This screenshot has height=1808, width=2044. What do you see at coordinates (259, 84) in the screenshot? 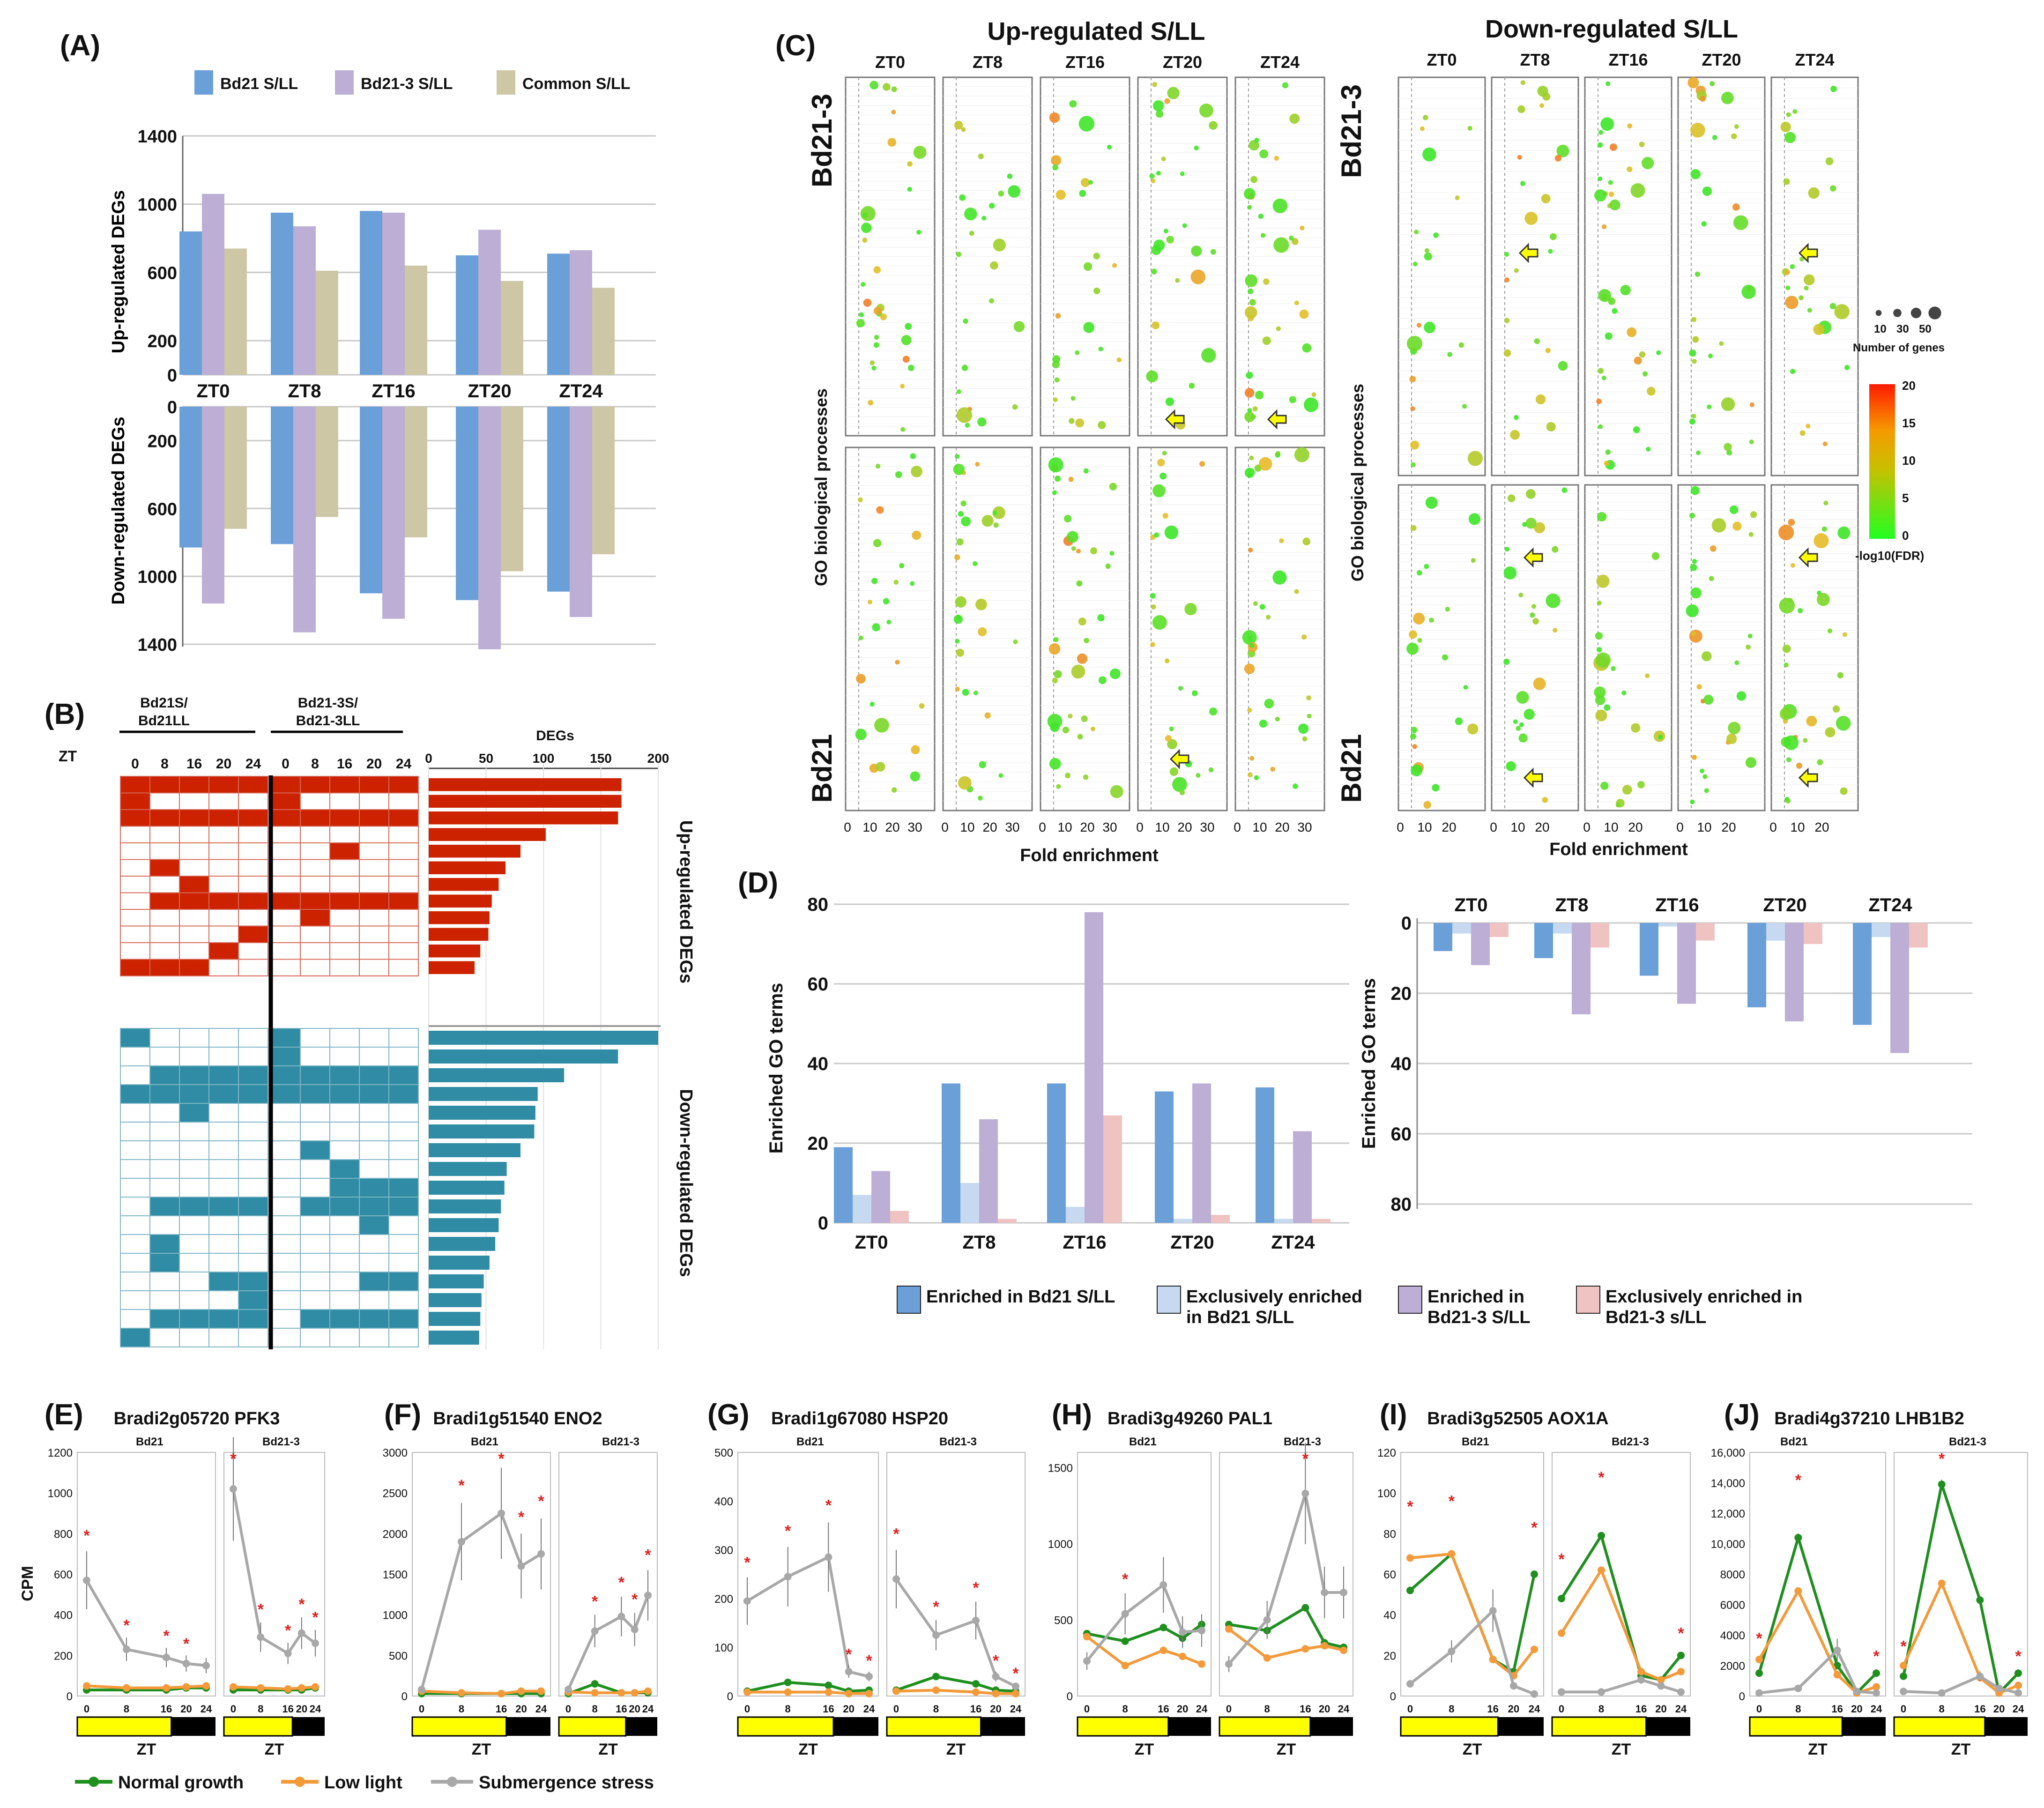
I see `legend-label: Bd21 S/LL` at bounding box center [259, 84].